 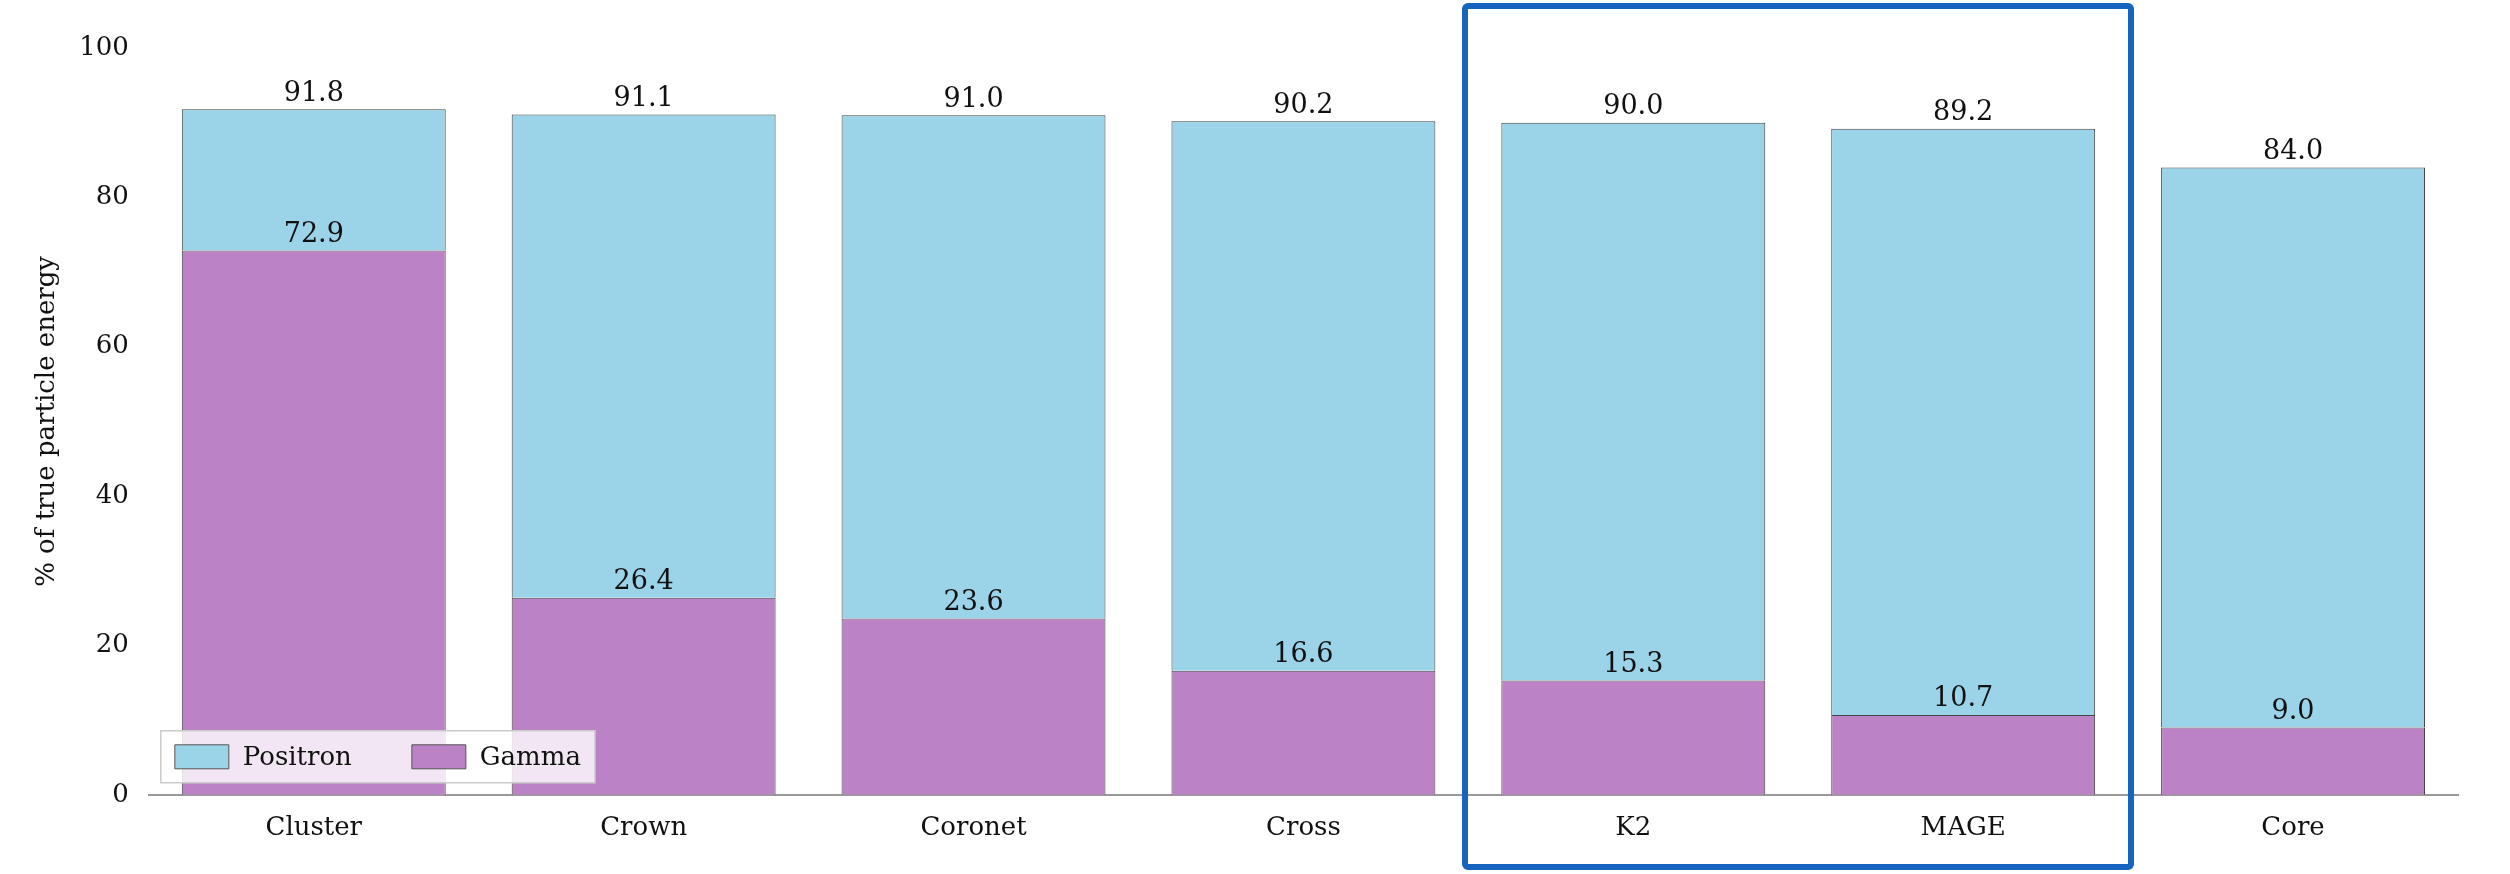 What do you see at coordinates (112, 493) in the screenshot?
I see `y-tick-label: 40` at bounding box center [112, 493].